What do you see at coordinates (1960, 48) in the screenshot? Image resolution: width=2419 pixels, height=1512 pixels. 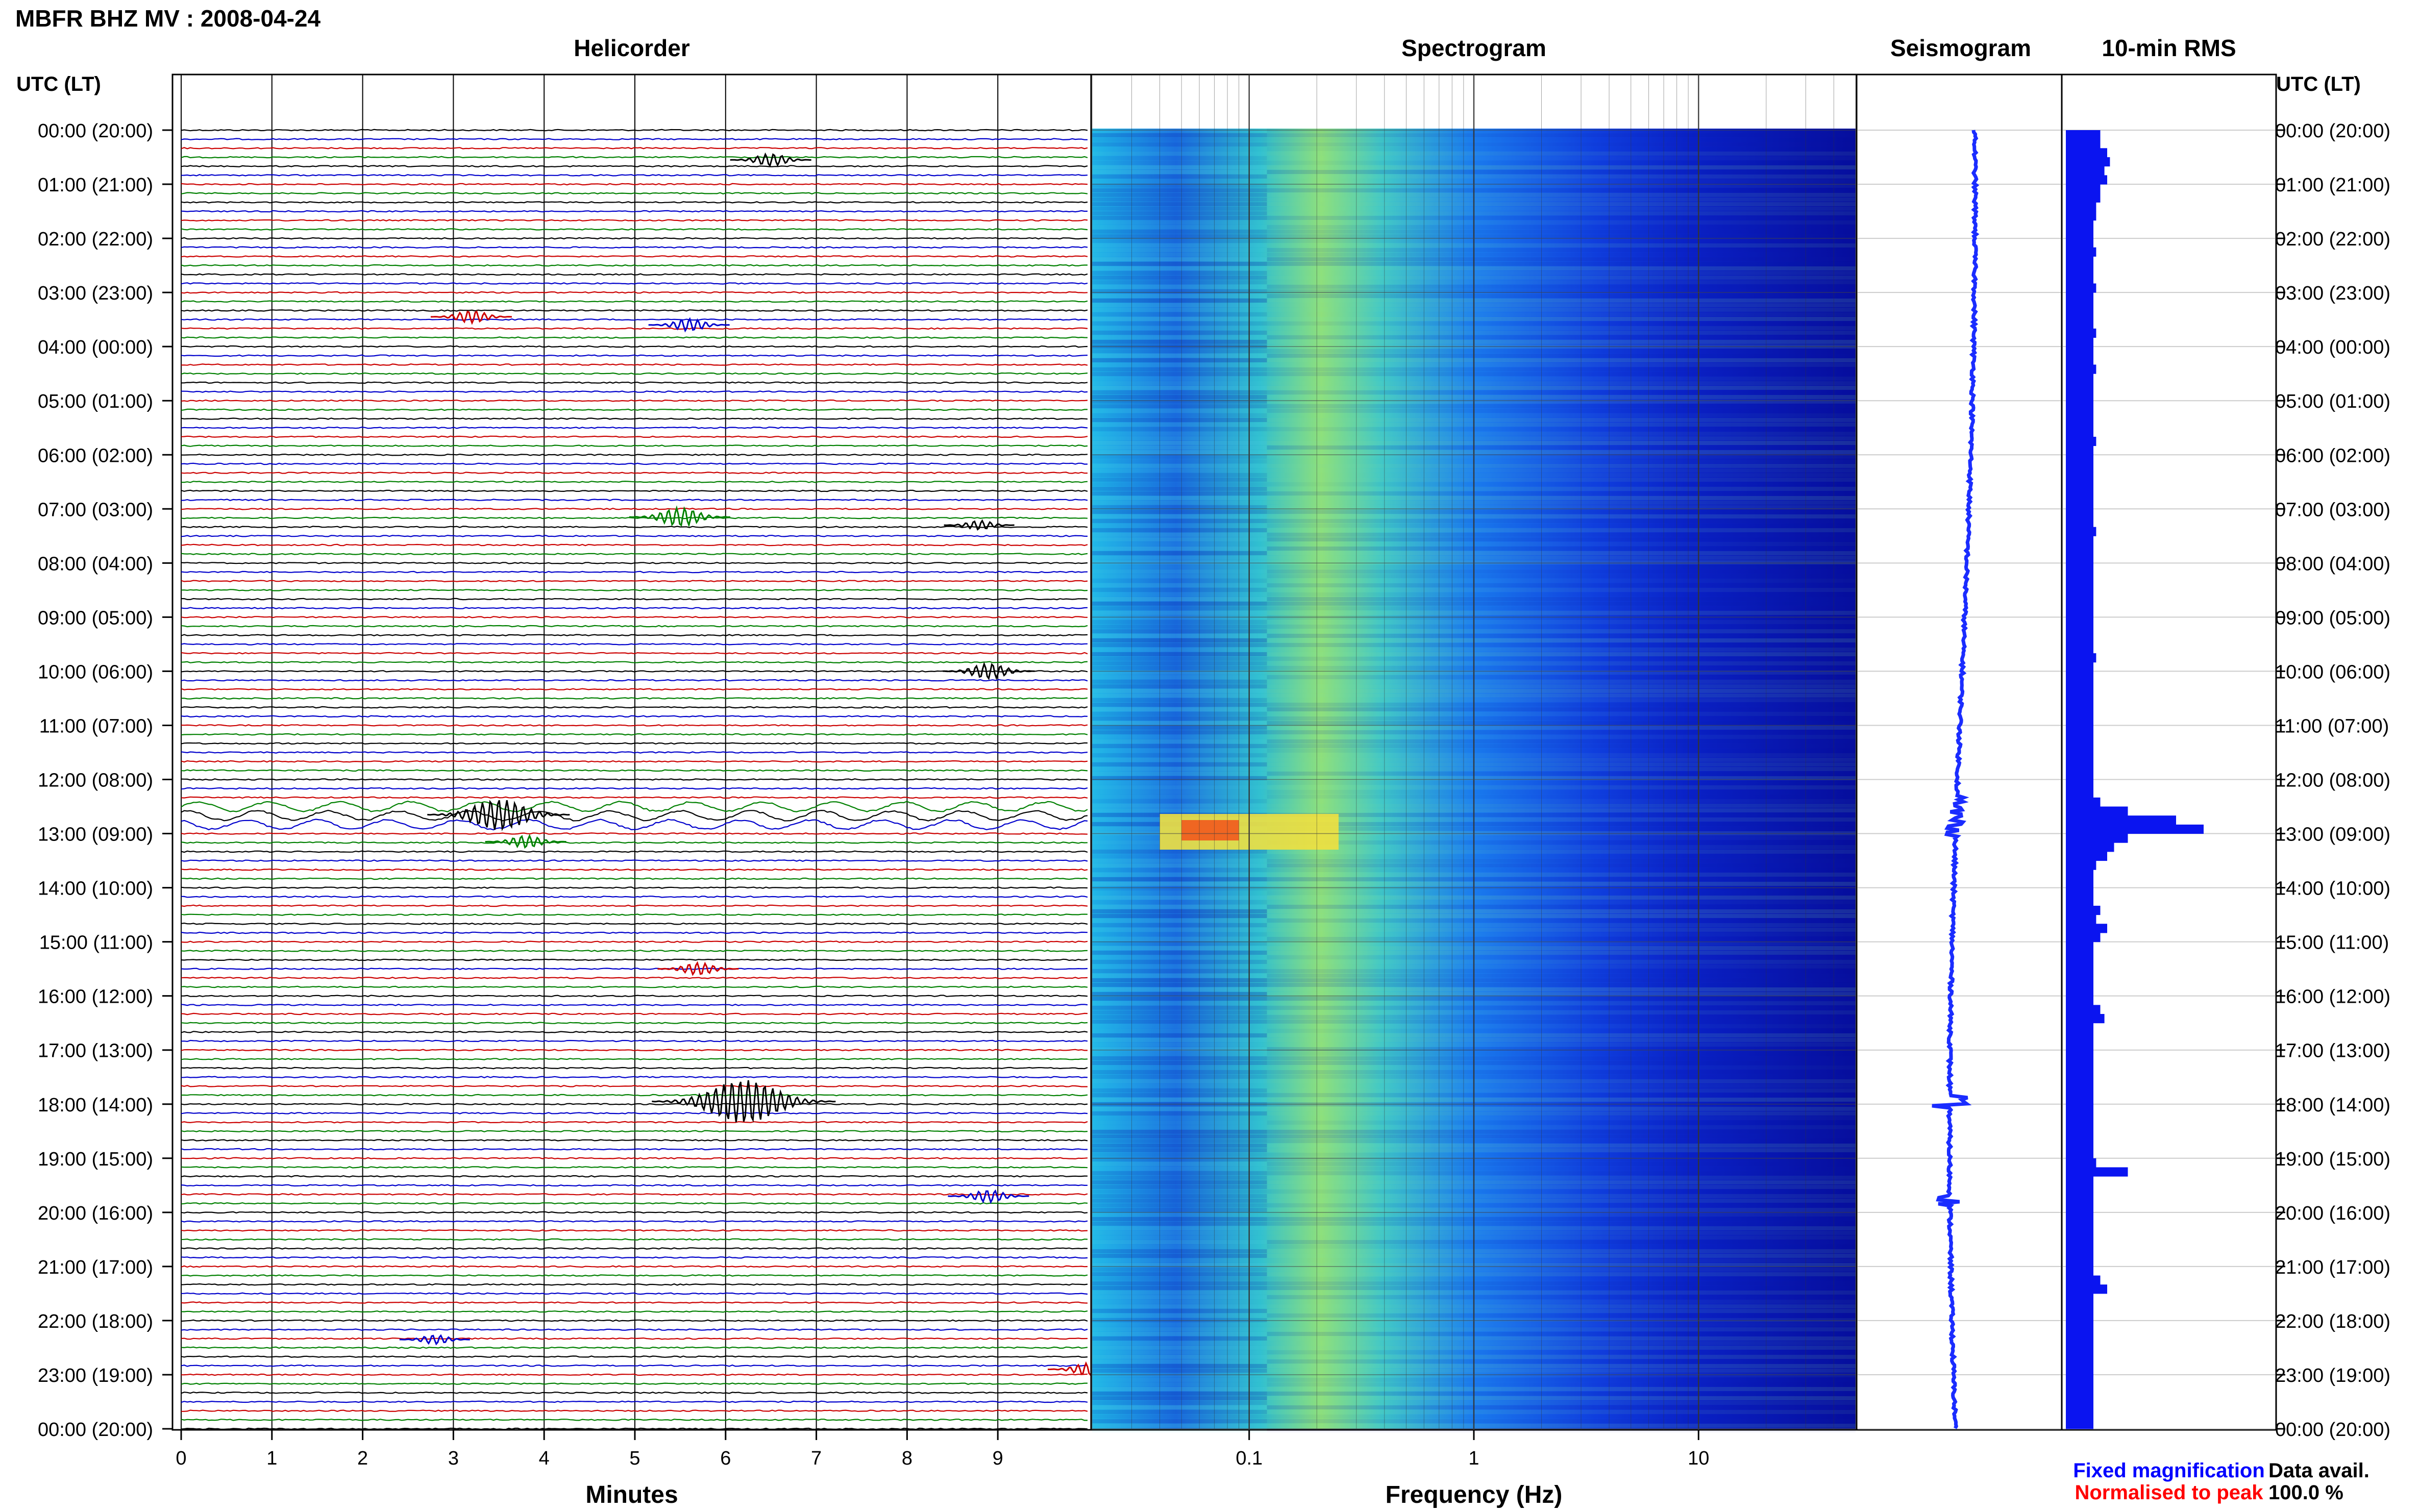 I see `seismogram-title: Seismogram` at bounding box center [1960, 48].